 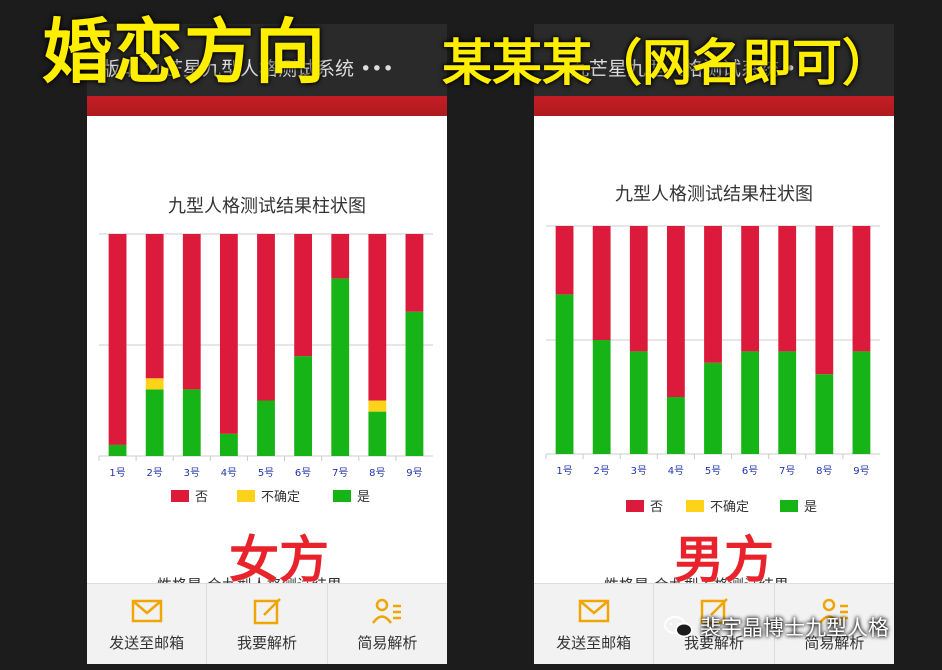 What do you see at coordinates (279, 560) in the screenshot?
I see `gender-label-female: 女方` at bounding box center [279, 560].